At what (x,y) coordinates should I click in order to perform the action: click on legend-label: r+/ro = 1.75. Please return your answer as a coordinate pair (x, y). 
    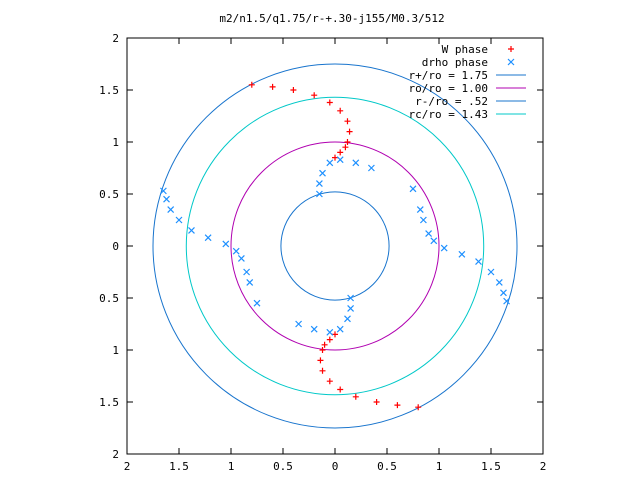
    Looking at the image, I should click on (448, 75).